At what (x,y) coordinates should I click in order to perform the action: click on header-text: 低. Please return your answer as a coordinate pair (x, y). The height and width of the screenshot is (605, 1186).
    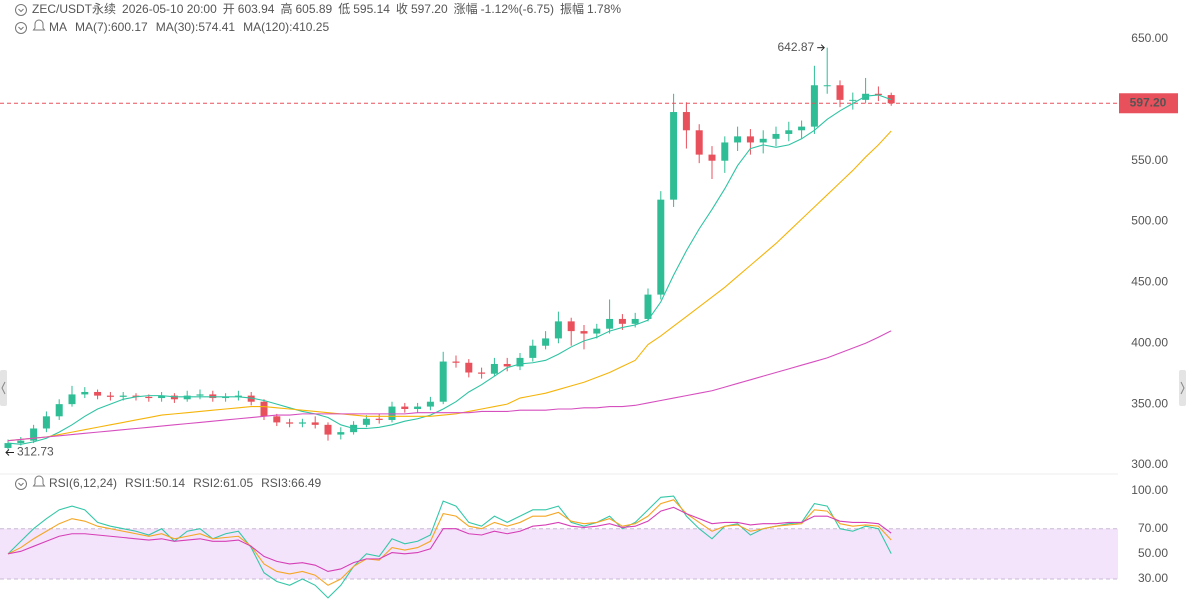
    Looking at the image, I should click on (344, 9).